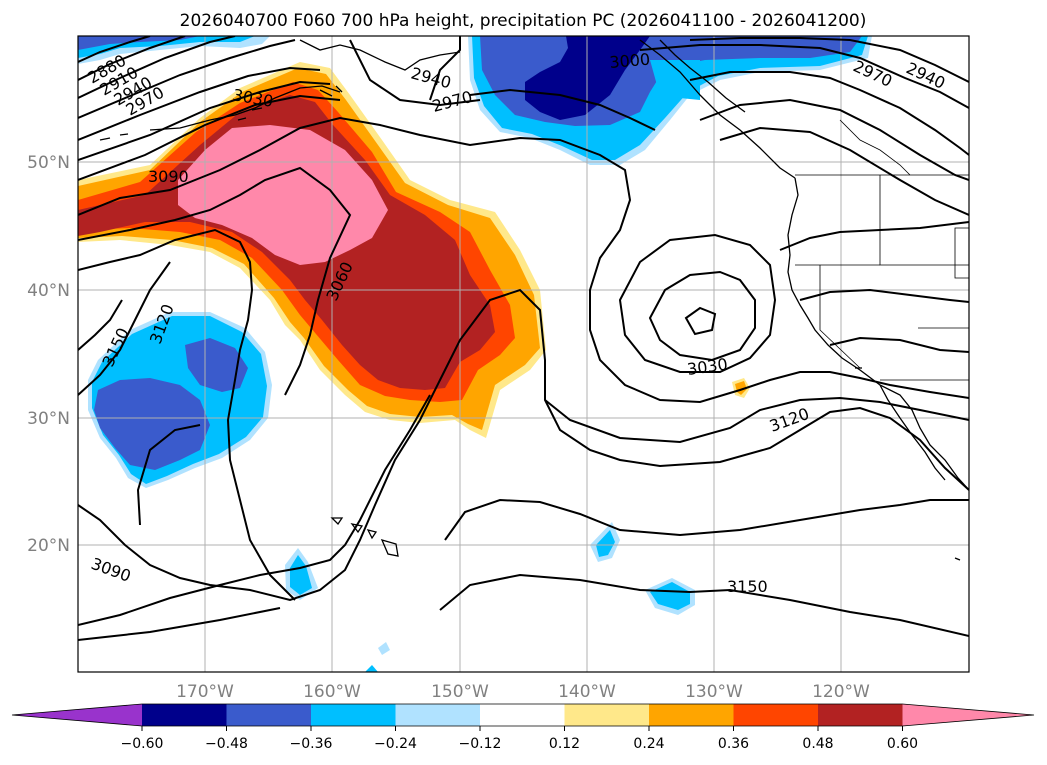  What do you see at coordinates (648, 744) in the screenshot?
I see `colorbar-tick-label: 0.24` at bounding box center [648, 744].